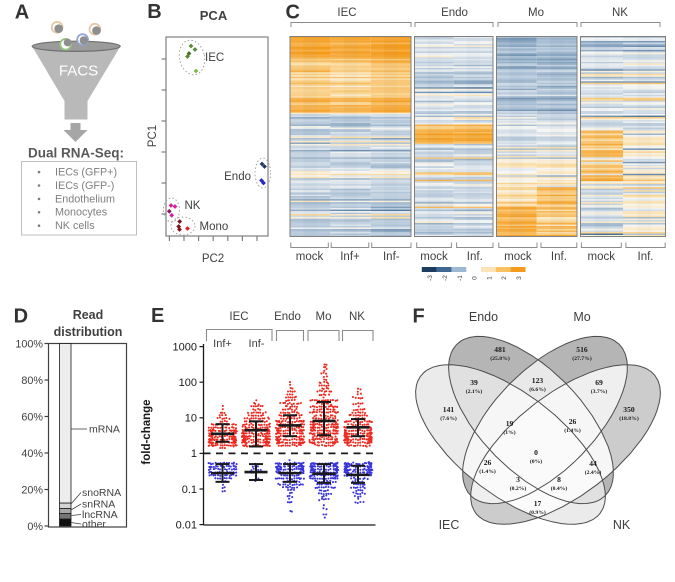  Describe the element at coordinates (32, 454) in the screenshot. I see `svg-text: 40%` at that location.